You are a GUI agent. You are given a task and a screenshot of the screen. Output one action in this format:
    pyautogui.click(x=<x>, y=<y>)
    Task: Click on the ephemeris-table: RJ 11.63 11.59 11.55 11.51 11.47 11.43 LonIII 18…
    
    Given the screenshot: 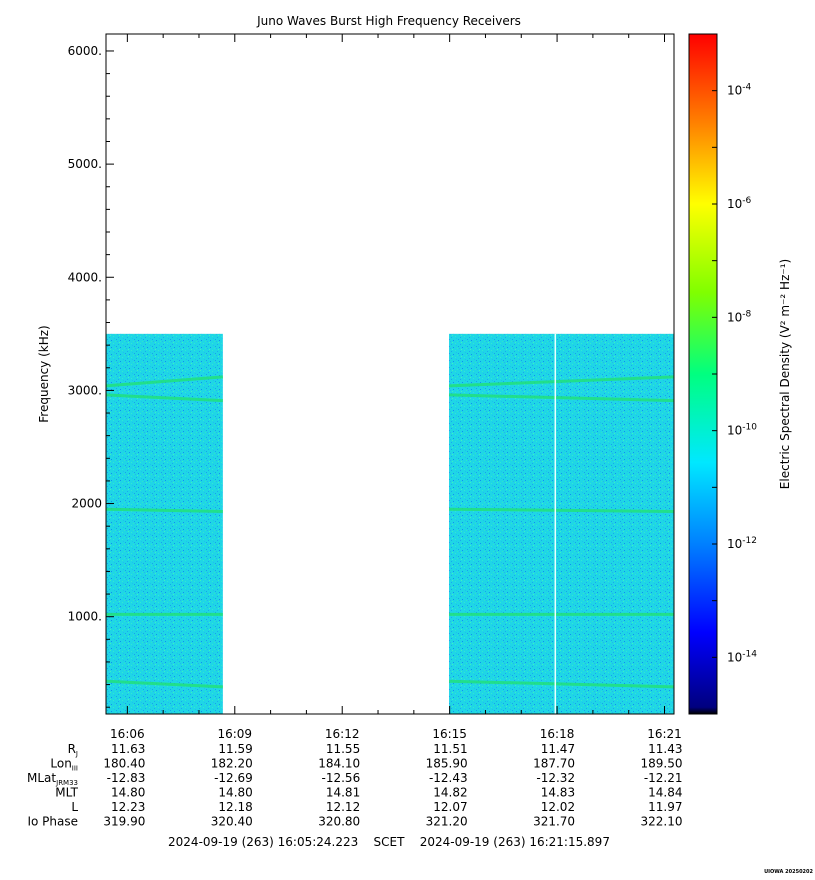 What is the action you would take?
    pyautogui.click(x=354, y=785)
    